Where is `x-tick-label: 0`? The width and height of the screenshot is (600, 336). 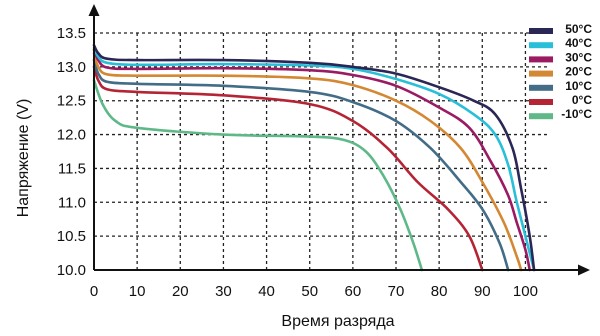 x-tick-label: 0 is located at coordinates (94, 291).